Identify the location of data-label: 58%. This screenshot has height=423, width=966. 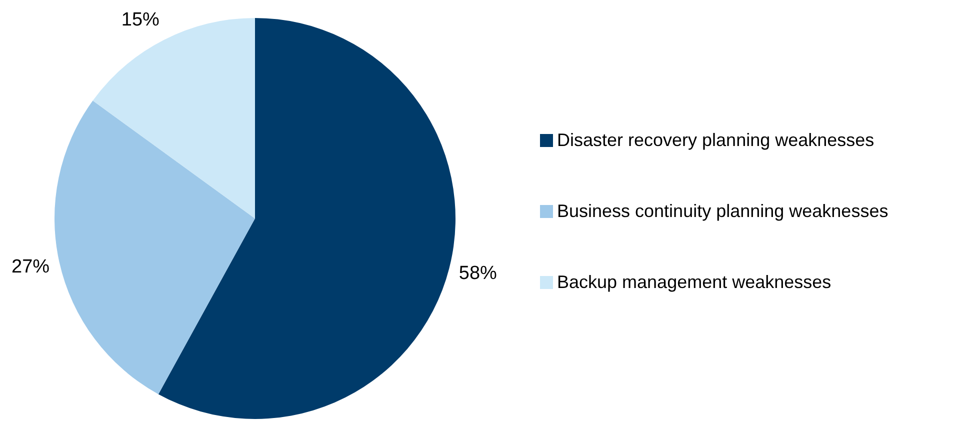
(478, 273).